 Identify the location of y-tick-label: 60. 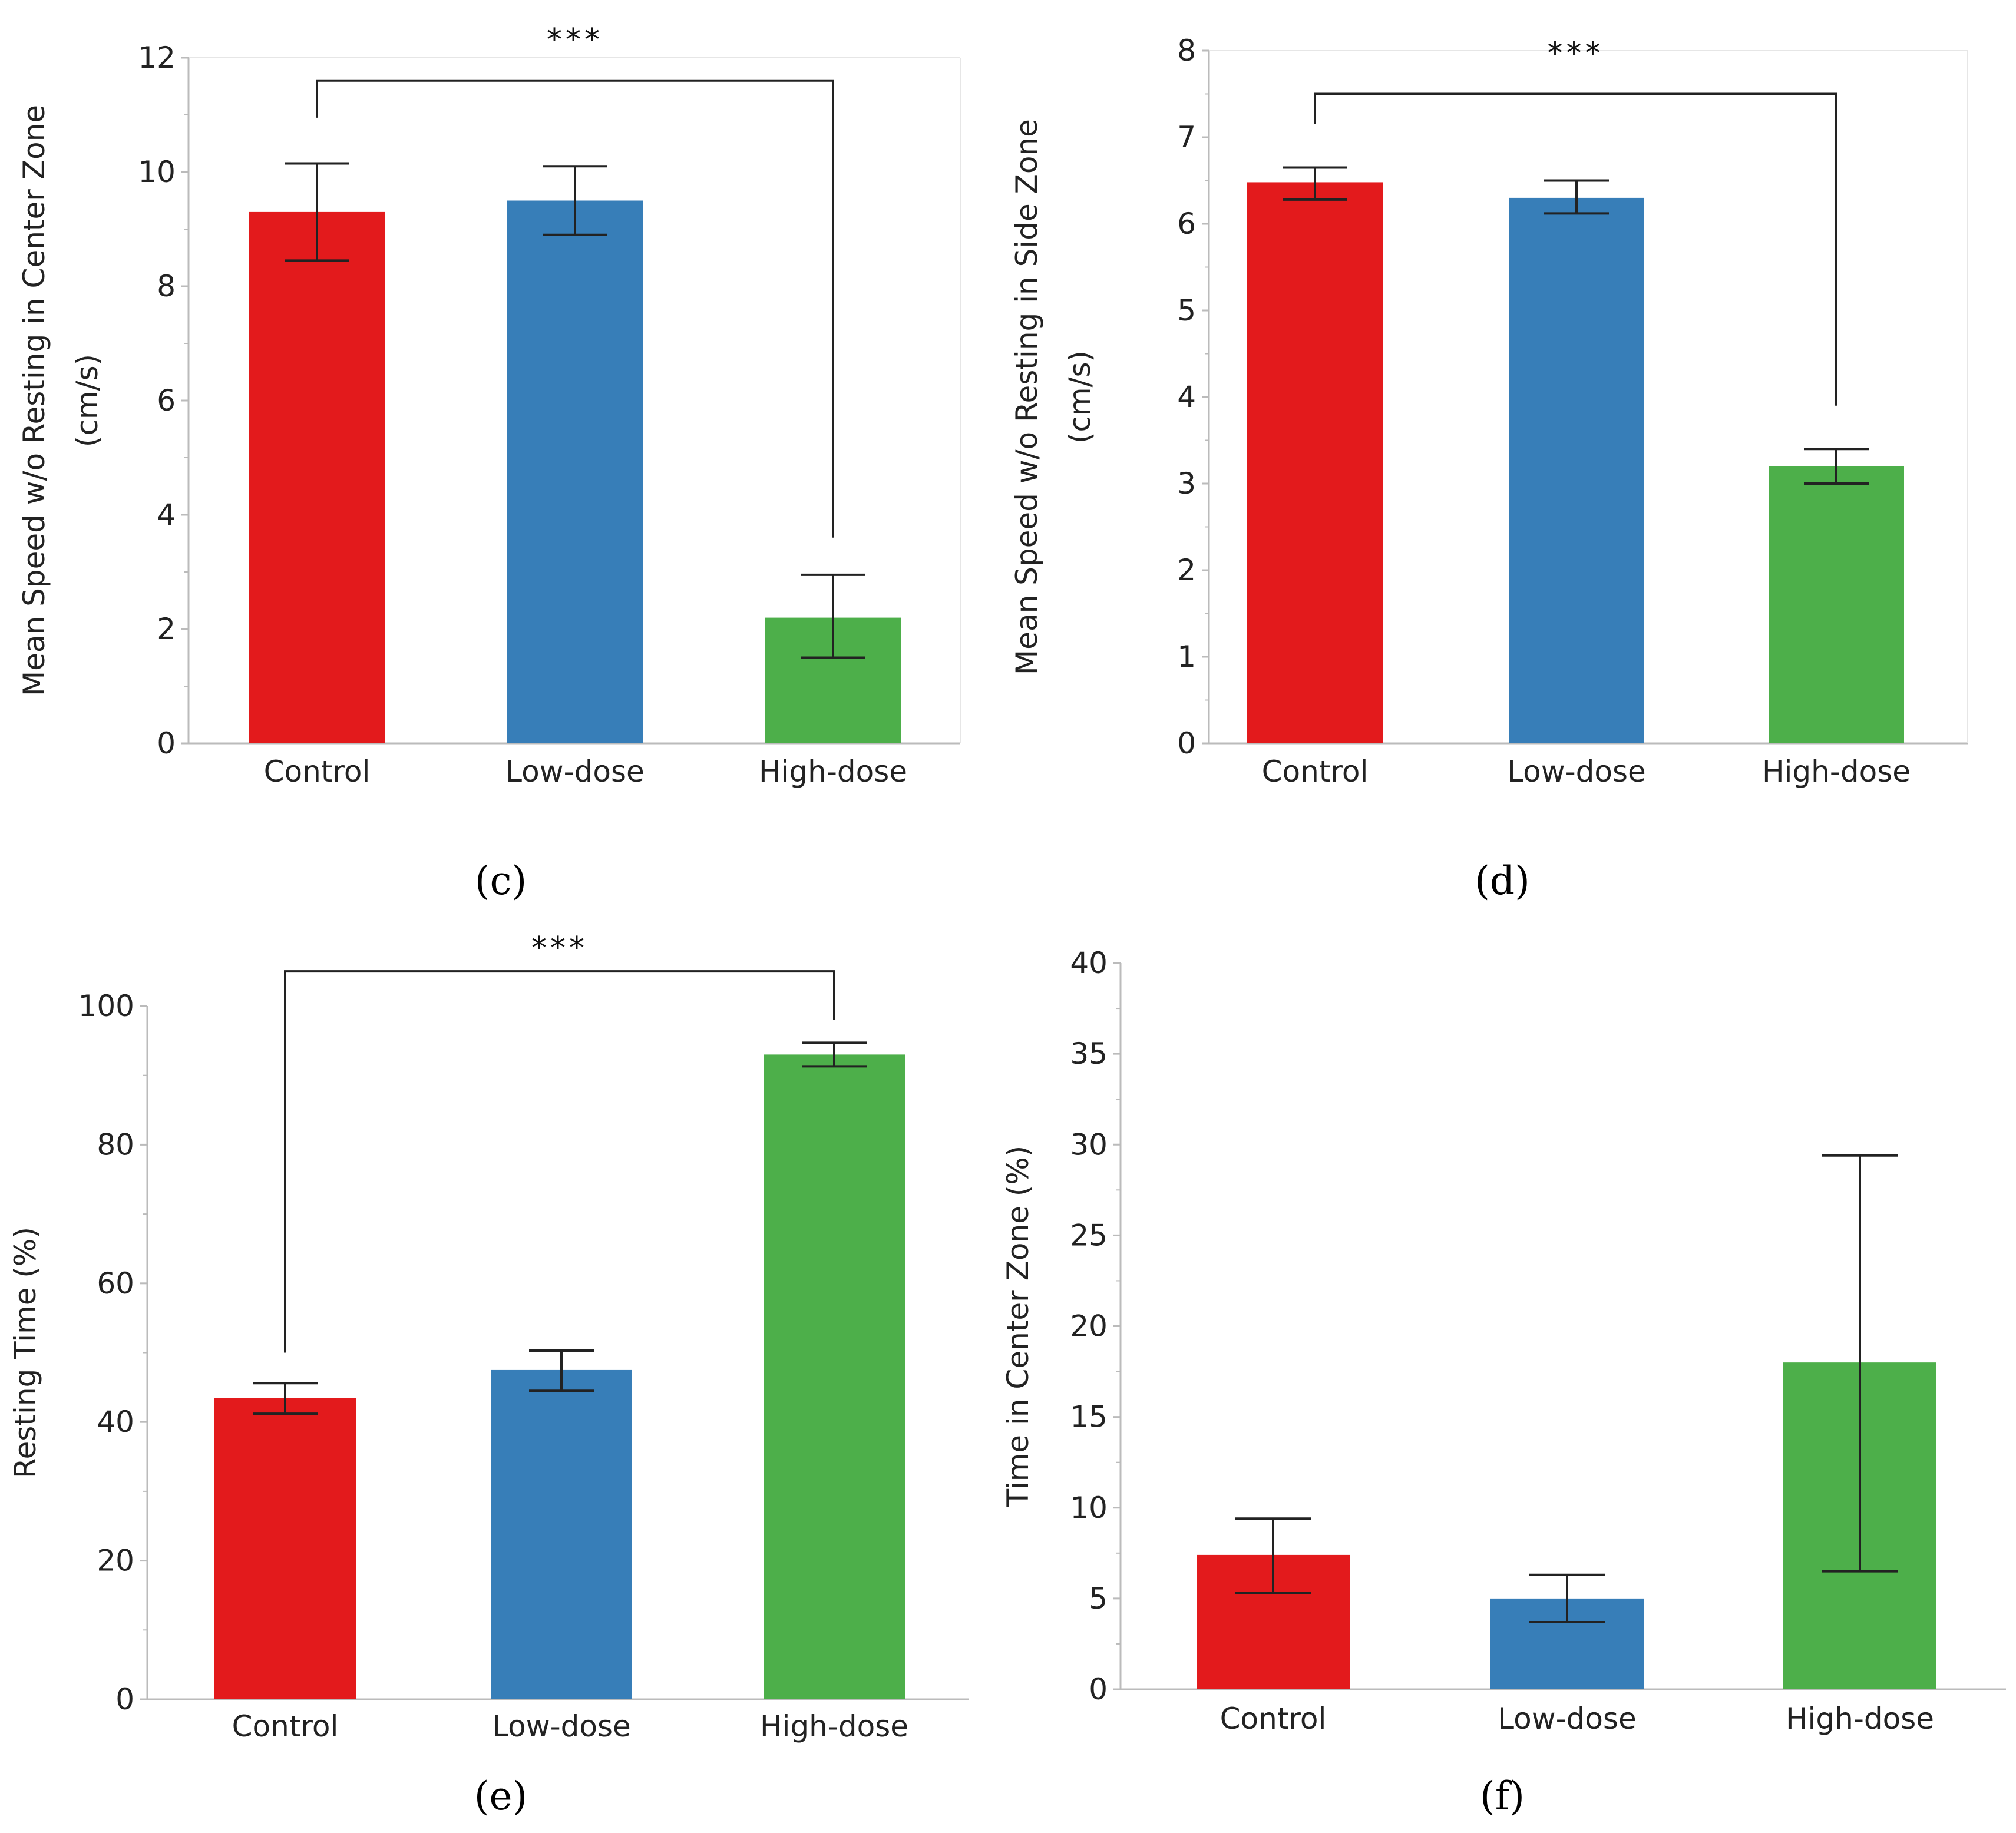
(115, 1283).